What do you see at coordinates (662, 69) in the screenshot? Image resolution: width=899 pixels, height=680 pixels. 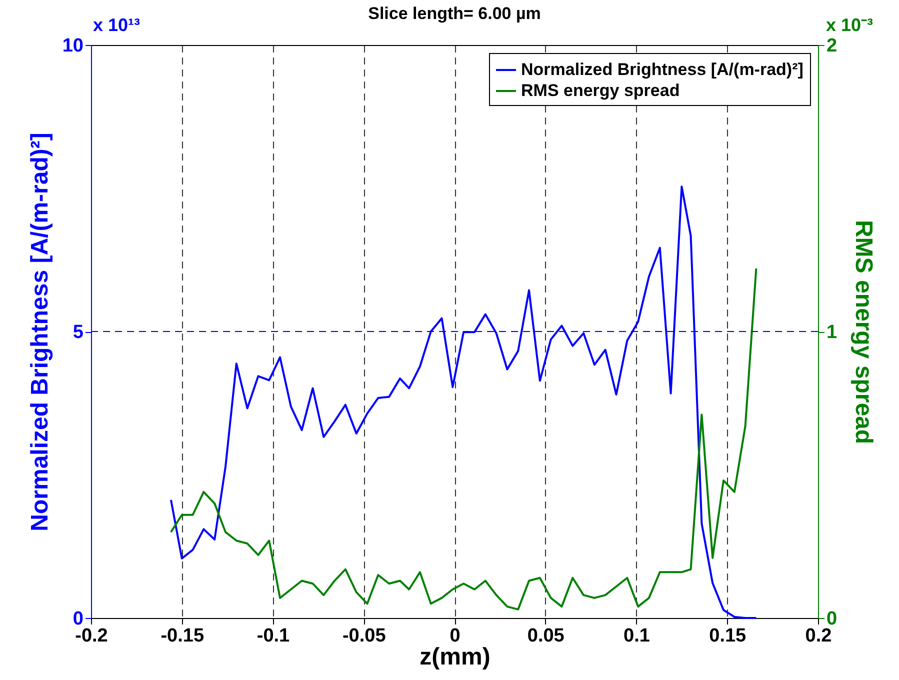 I see `legend-label: Normalized Brightness [A/(m-rad)²]` at bounding box center [662, 69].